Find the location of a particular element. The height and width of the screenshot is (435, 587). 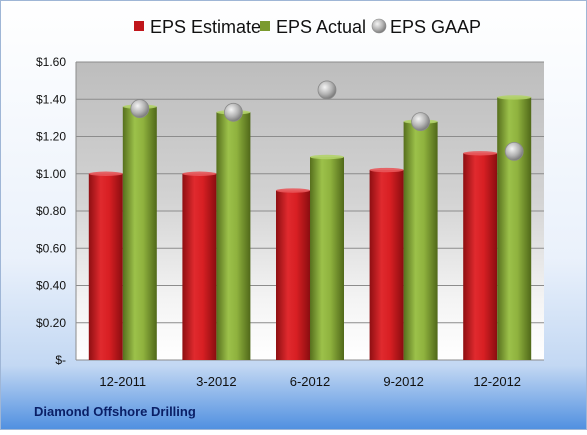

y-tick-label: $- is located at coordinates (60, 360).